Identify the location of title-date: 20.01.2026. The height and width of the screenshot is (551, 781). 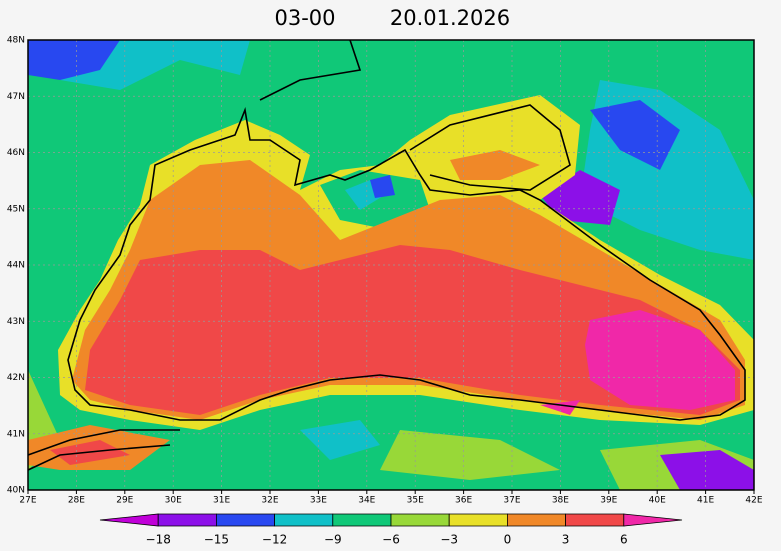
(450, 18).